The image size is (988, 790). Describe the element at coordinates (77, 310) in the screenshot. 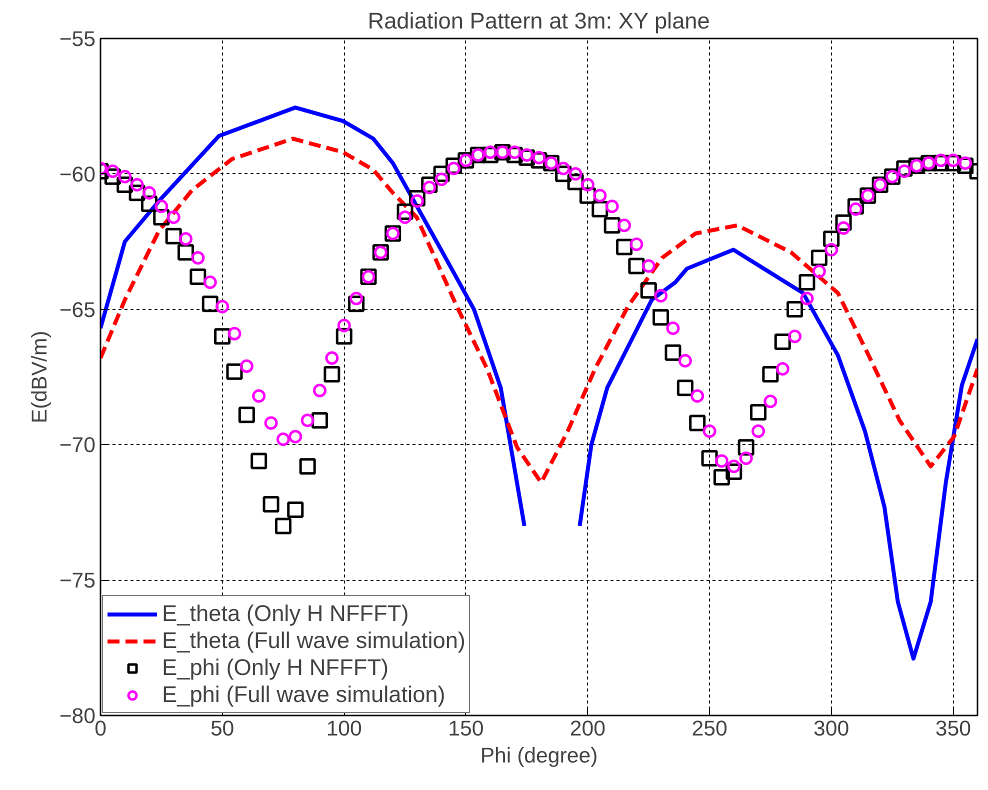

I see `y-tick-label: −65` at that location.